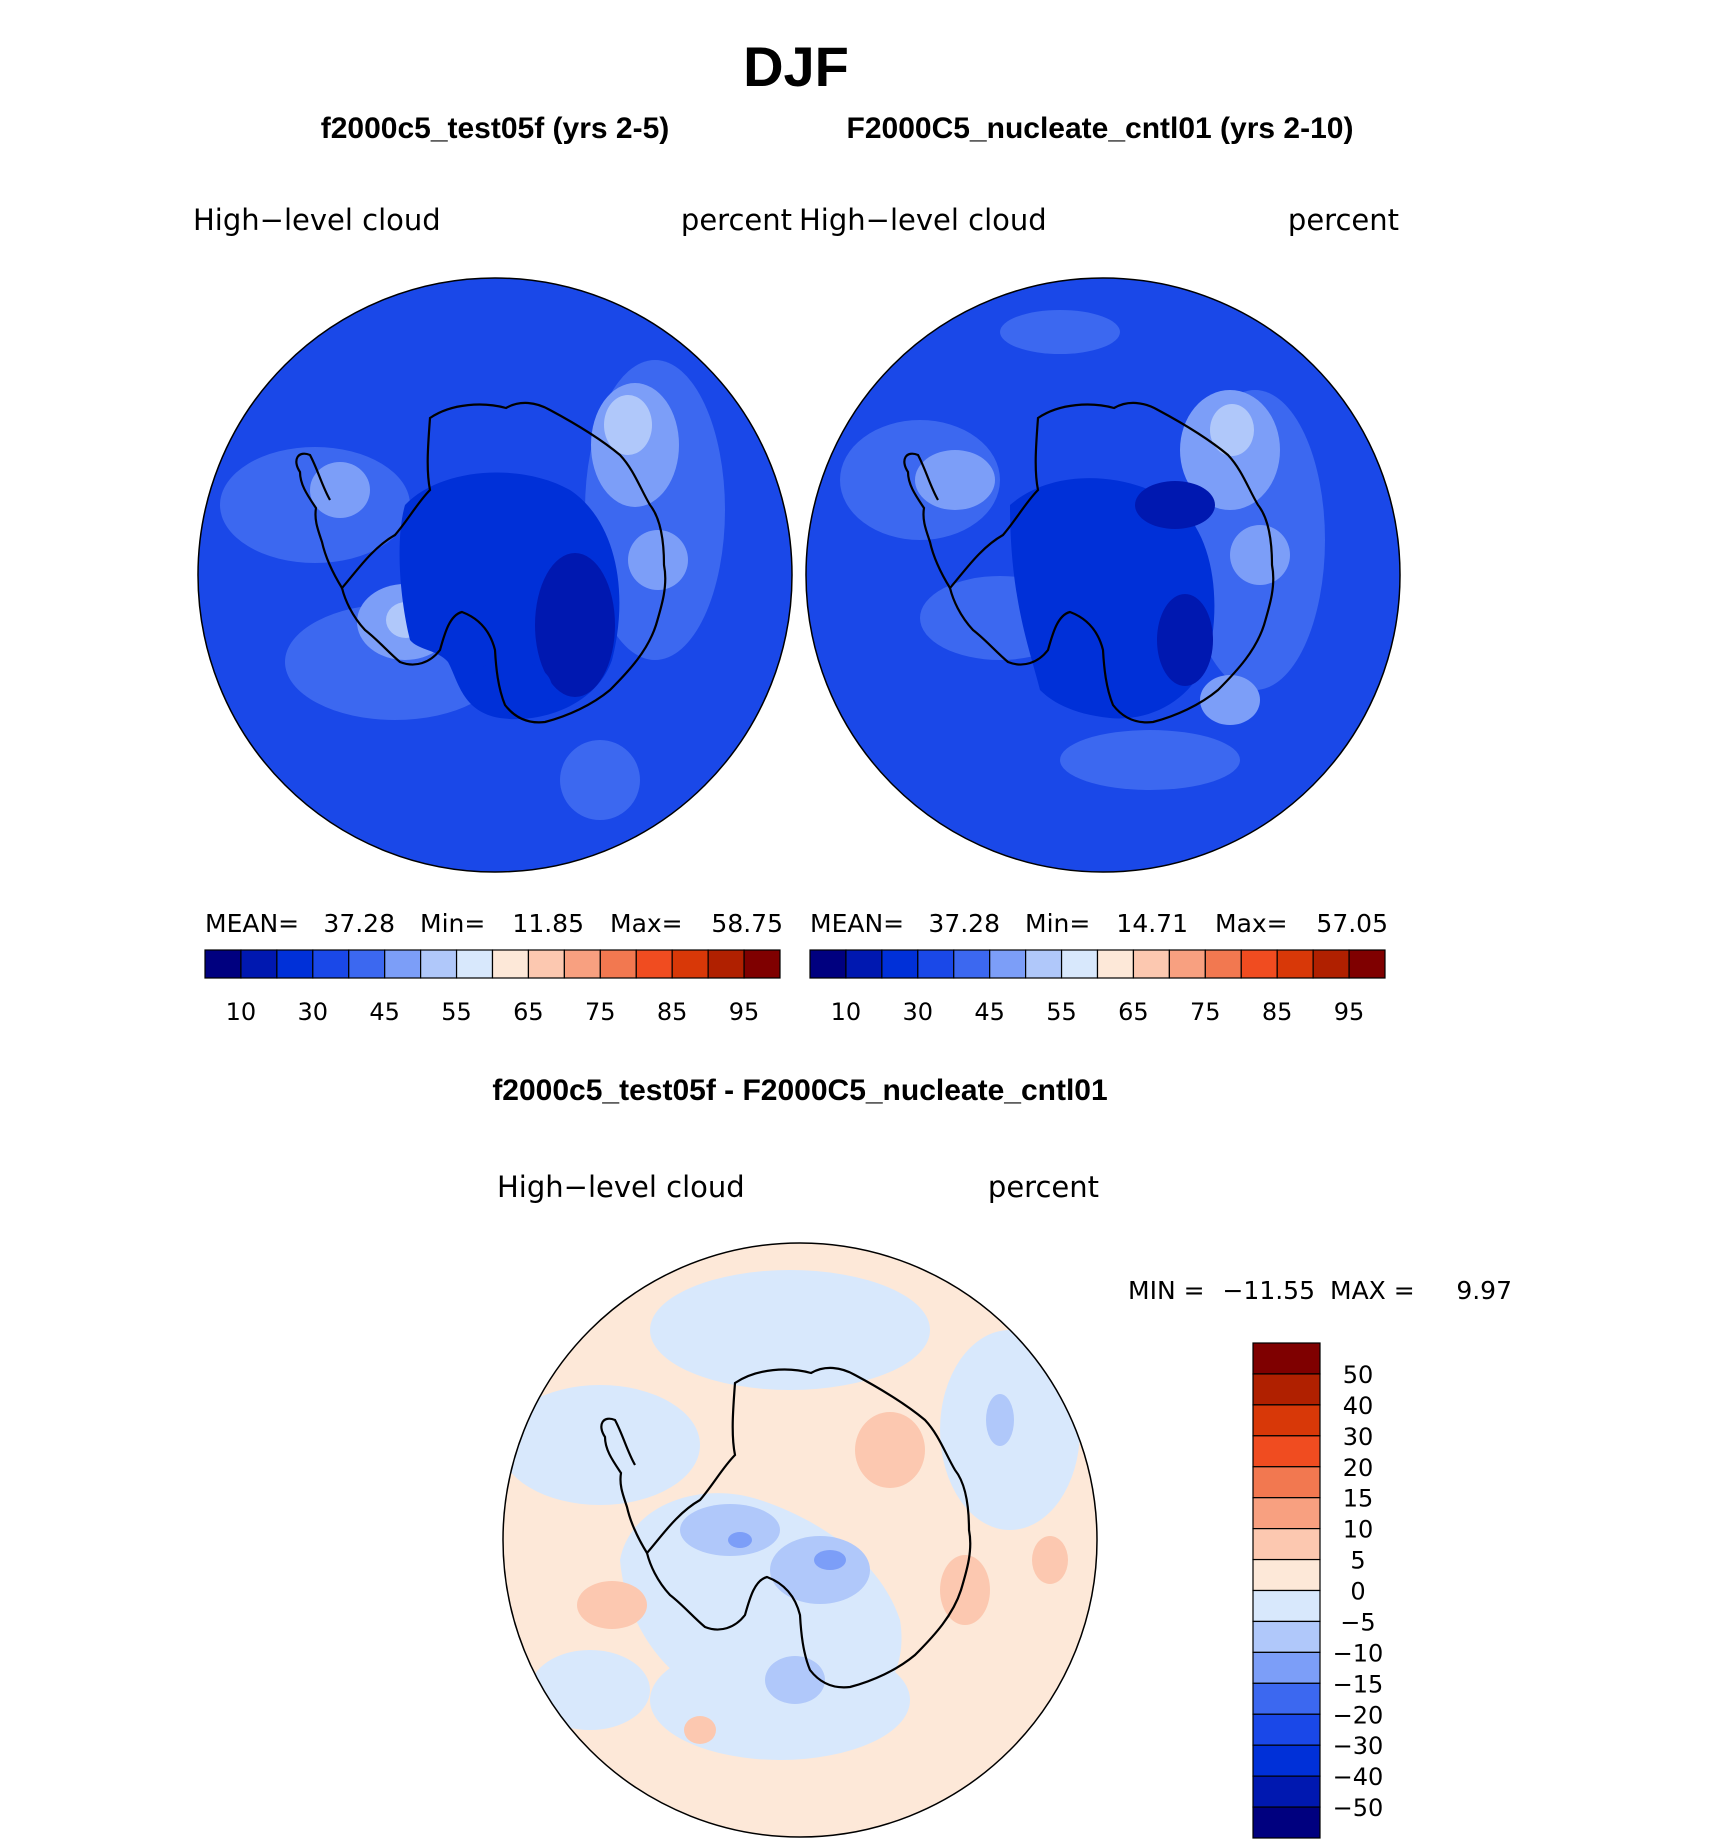 The height and width of the screenshot is (1839, 1710). What do you see at coordinates (1358, 1375) in the screenshot?
I see `difference-colorbar-tick-label: 50` at bounding box center [1358, 1375].